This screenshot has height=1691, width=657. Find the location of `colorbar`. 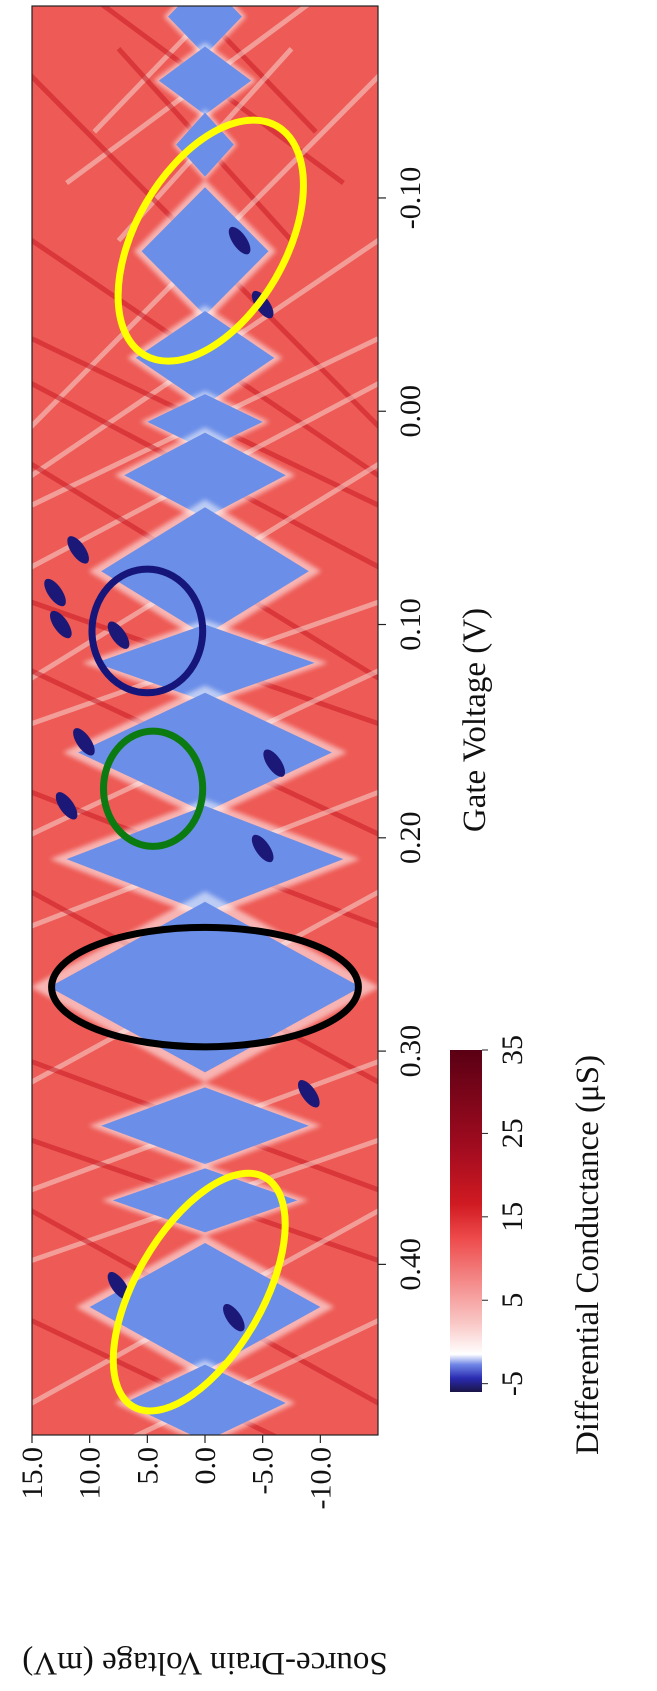

colorbar is located at coordinates (466, 1221).